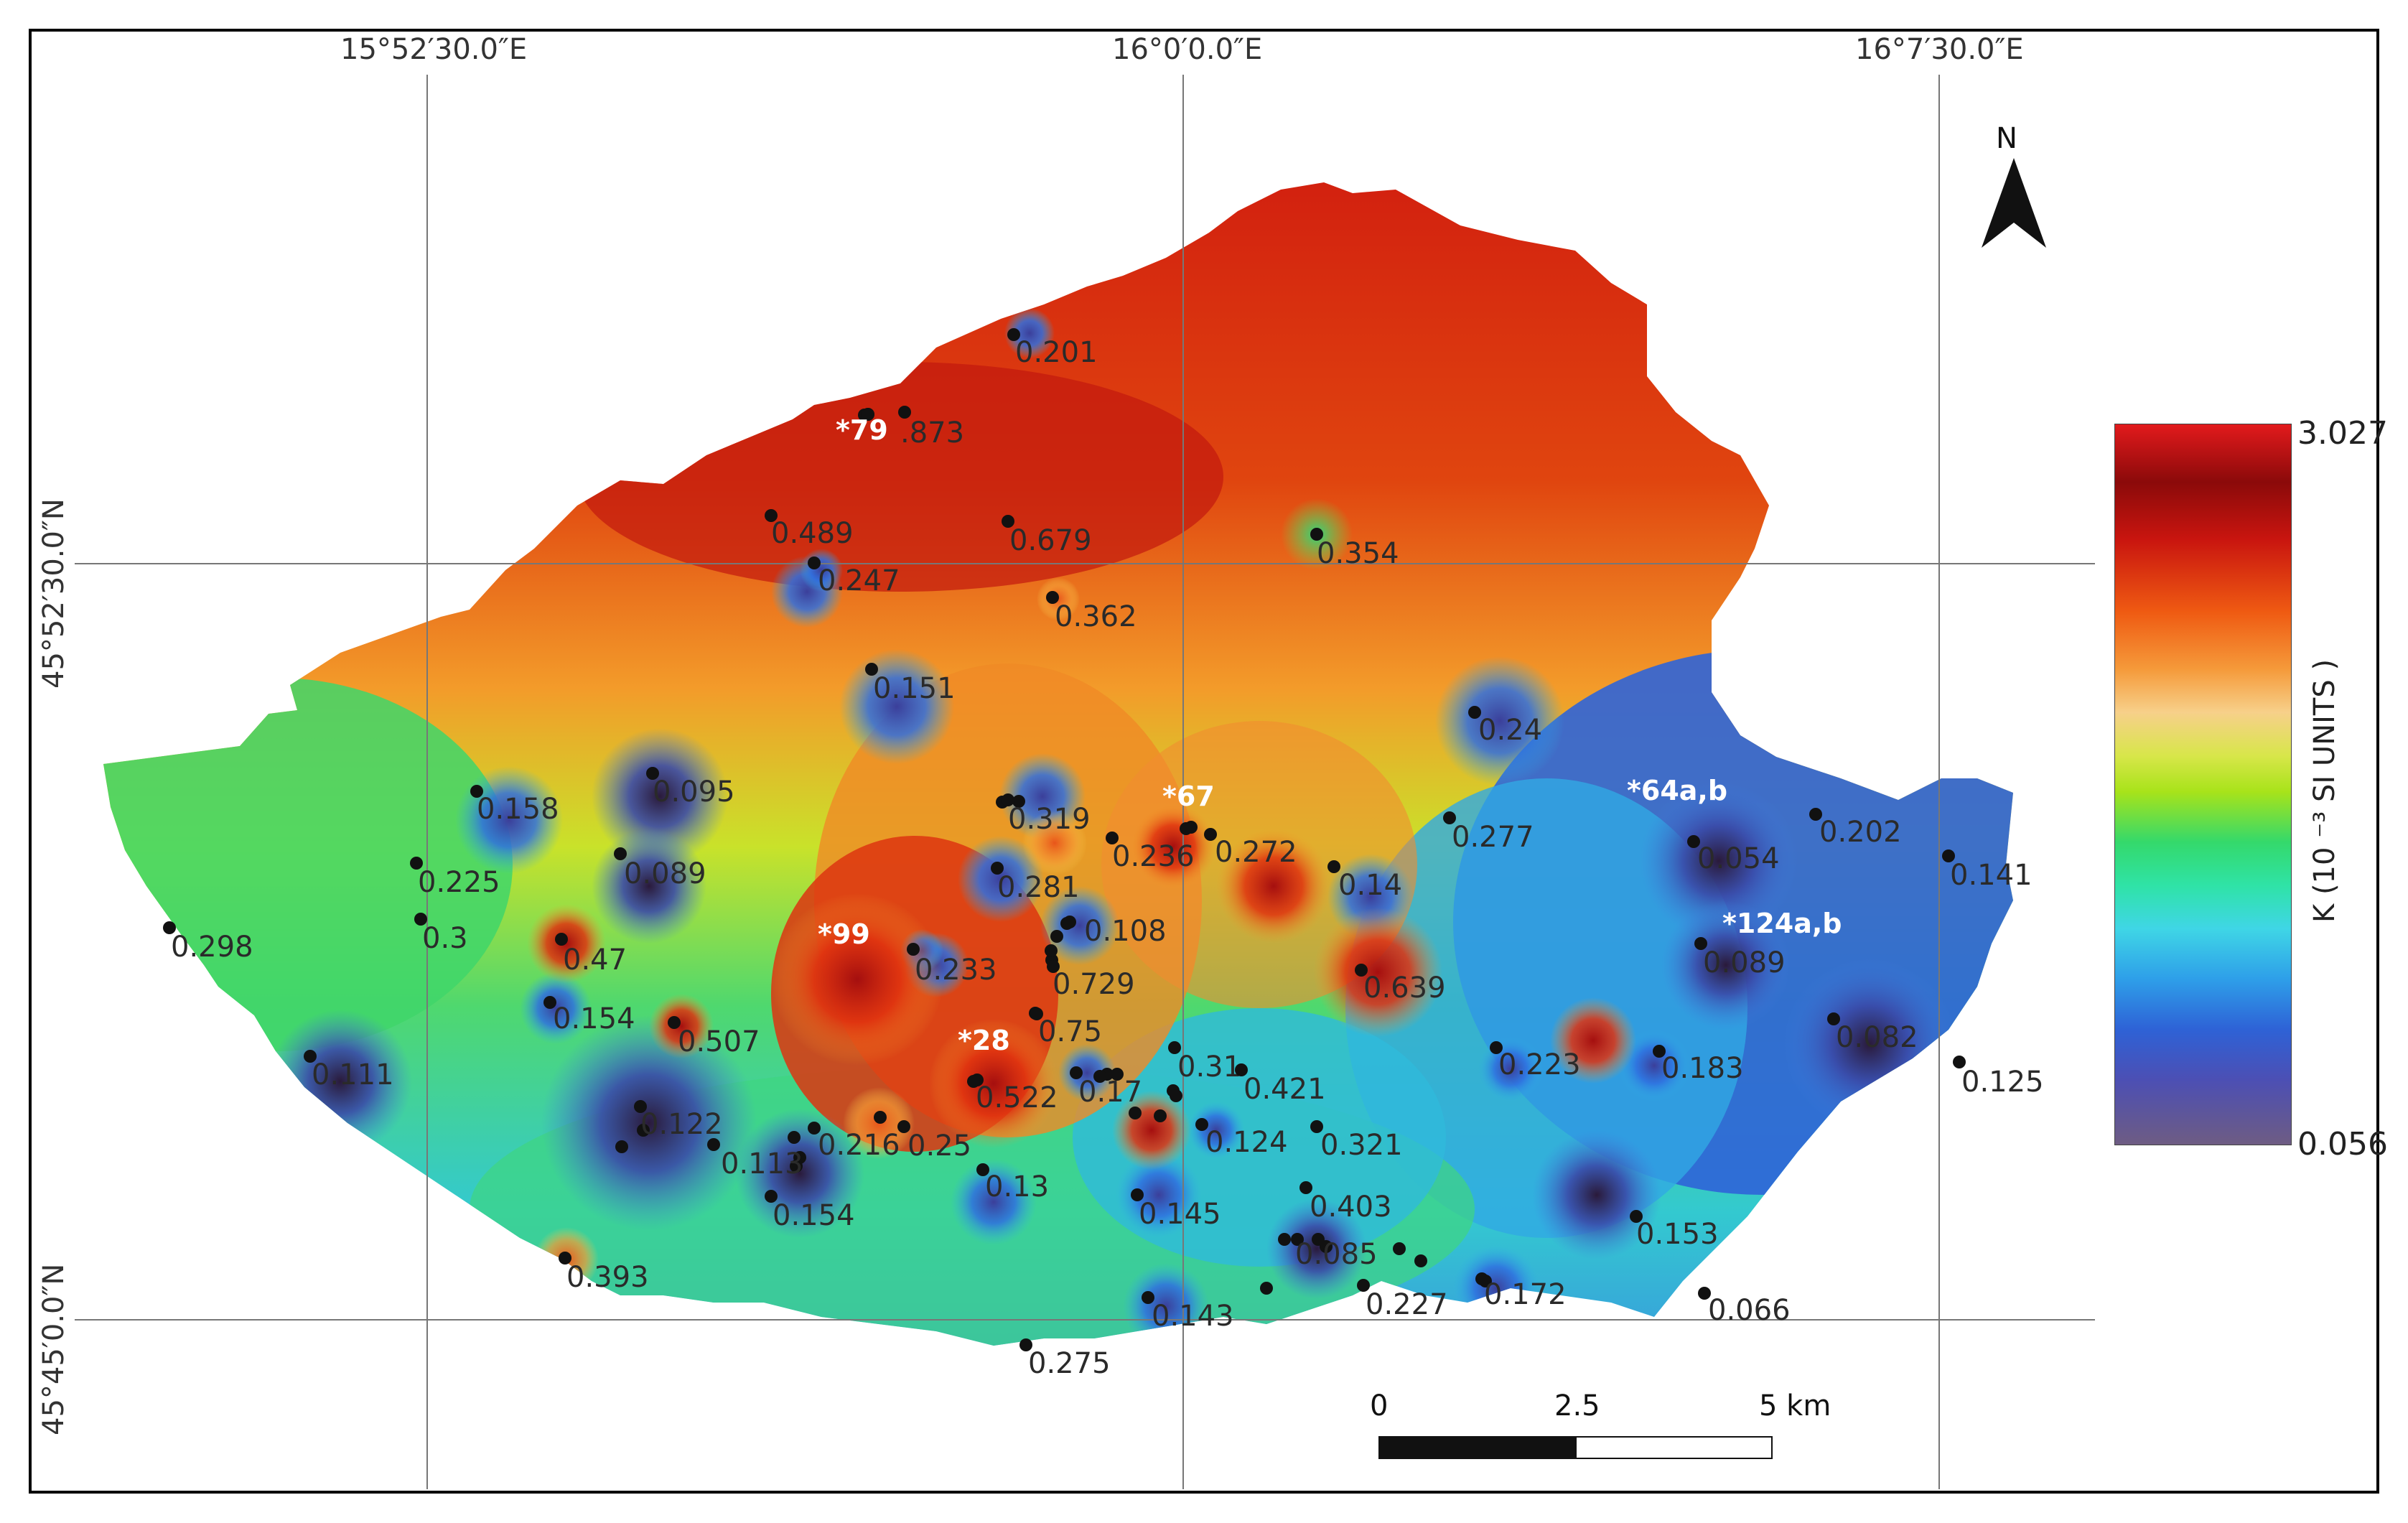 The height and width of the screenshot is (1523, 2408). Describe the element at coordinates (1069, 1363) in the screenshot. I see `sample-point-label: 0.275` at that location.